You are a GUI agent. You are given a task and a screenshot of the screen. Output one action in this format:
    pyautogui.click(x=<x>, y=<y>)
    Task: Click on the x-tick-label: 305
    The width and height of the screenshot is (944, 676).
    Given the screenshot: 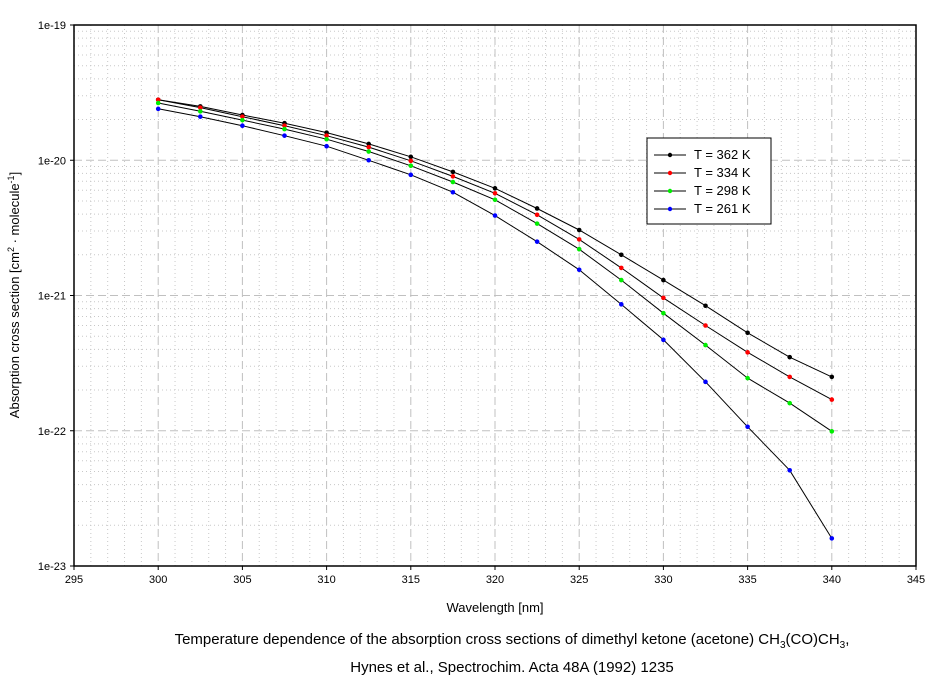 What is the action you would take?
    pyautogui.click(x=242, y=580)
    